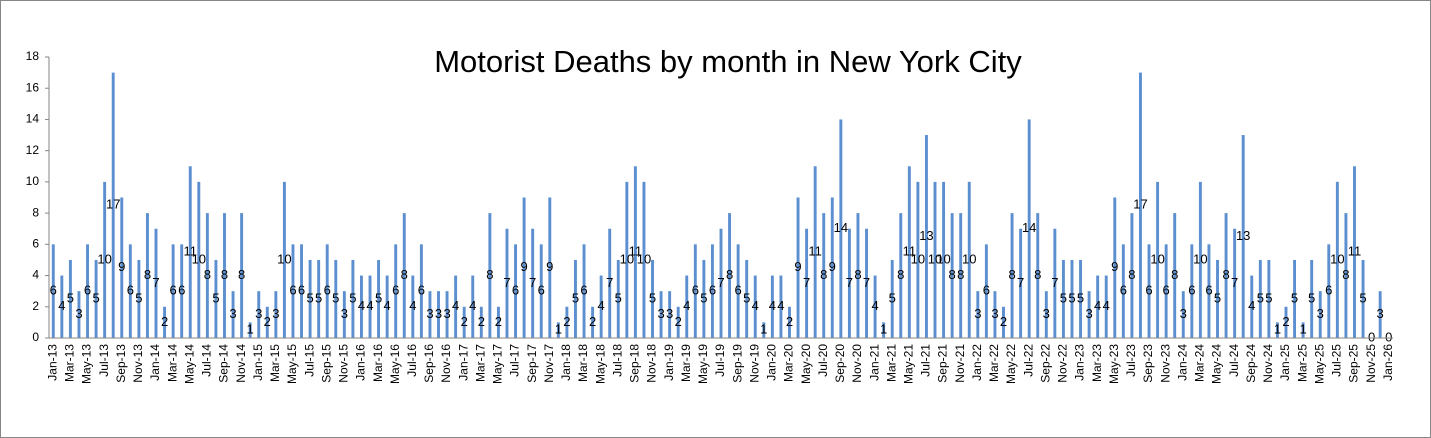 This screenshot has height=438, width=1431. What do you see at coordinates (1165, 363) in the screenshot?
I see `x-tick-label: Nov-23` at bounding box center [1165, 363].